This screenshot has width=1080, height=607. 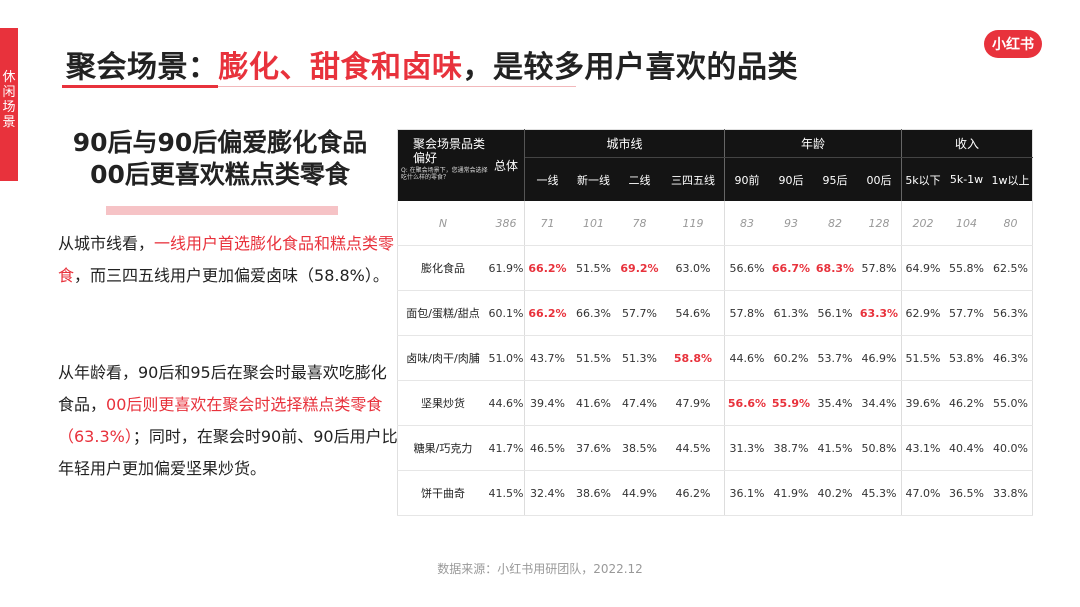 What do you see at coordinates (746, 223) in the screenshot?
I see `table-cell: 83` at bounding box center [746, 223].